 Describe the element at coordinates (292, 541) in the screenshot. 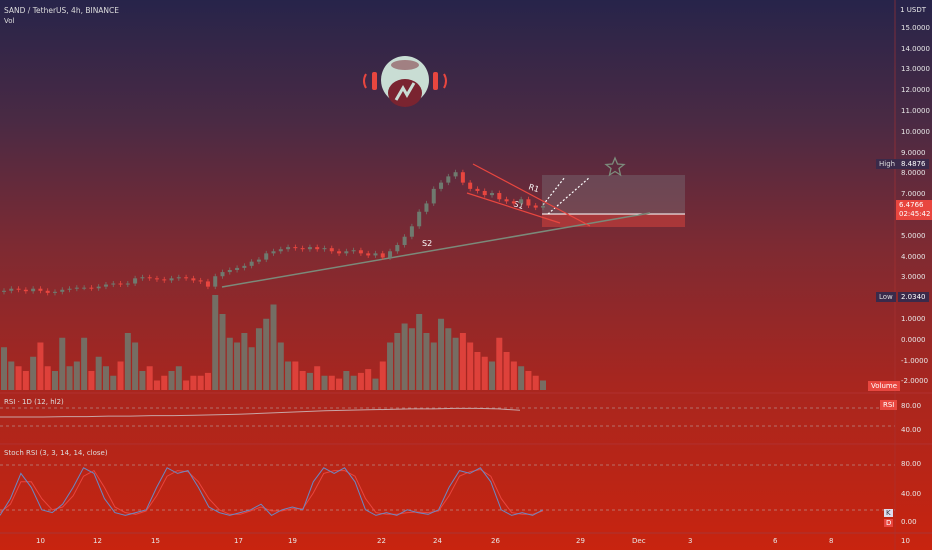

I see `time-tick: 19` at that location.